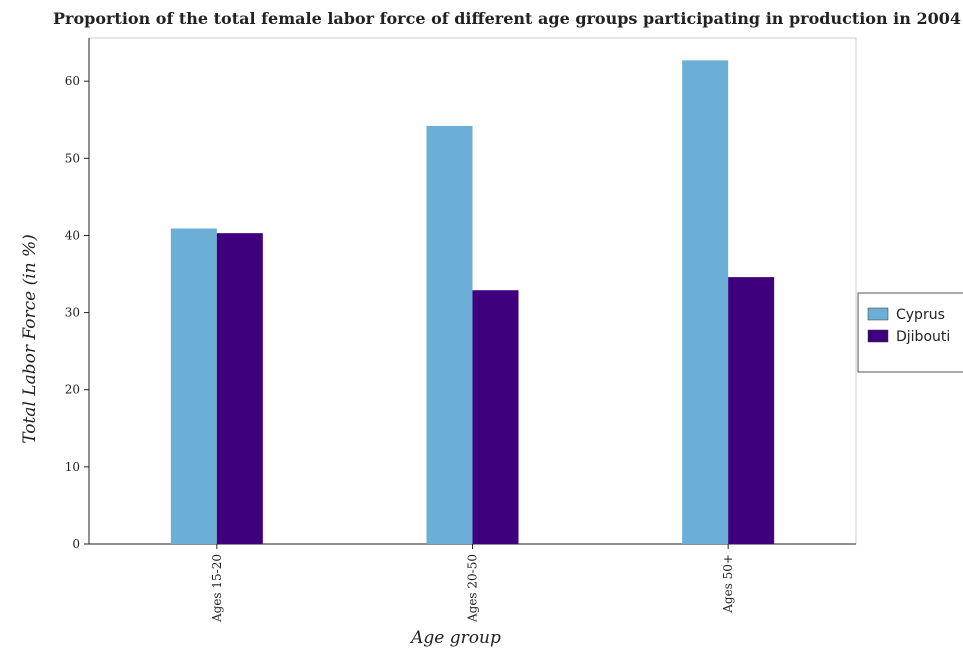 This screenshot has width=963, height=650. Describe the element at coordinates (473, 588) in the screenshot. I see `x-tick-label: Ages 20-50` at that location.